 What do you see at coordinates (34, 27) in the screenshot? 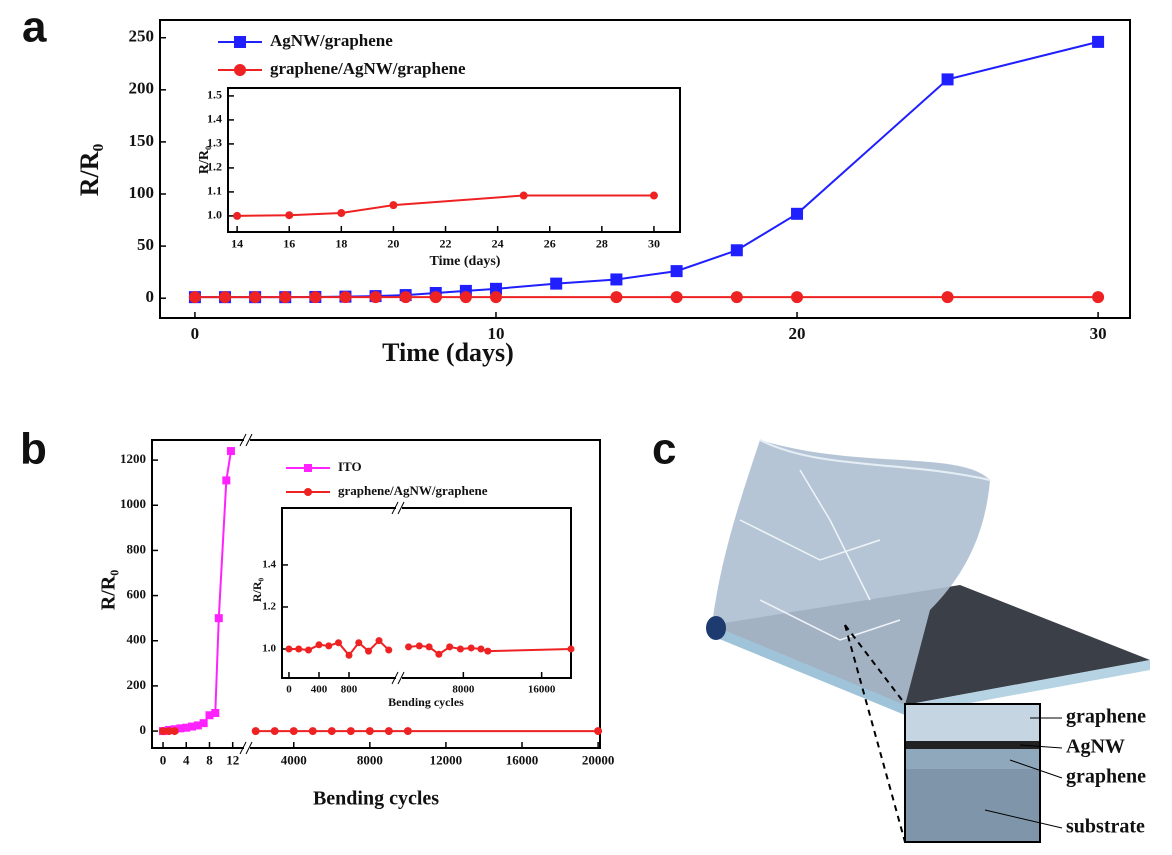
I see `panel-label: a` at bounding box center [34, 27].